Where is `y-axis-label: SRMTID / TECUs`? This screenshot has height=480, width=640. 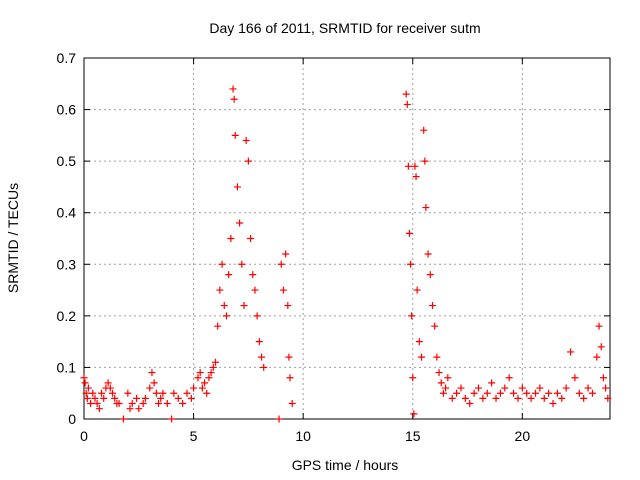 y-axis-label: SRMTID / TECUs is located at coordinates (13, 238).